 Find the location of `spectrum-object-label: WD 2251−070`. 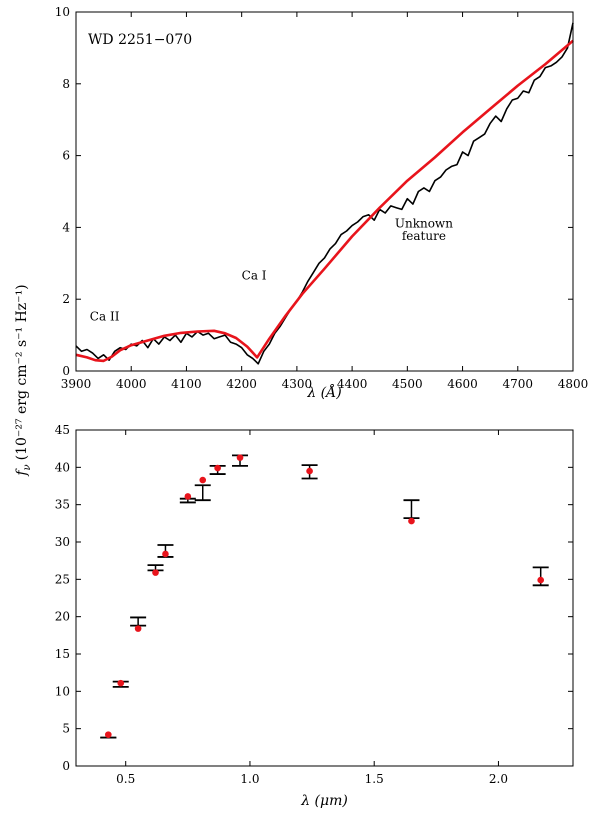

spectrum-object-label: WD 2251−070 is located at coordinates (140, 40).